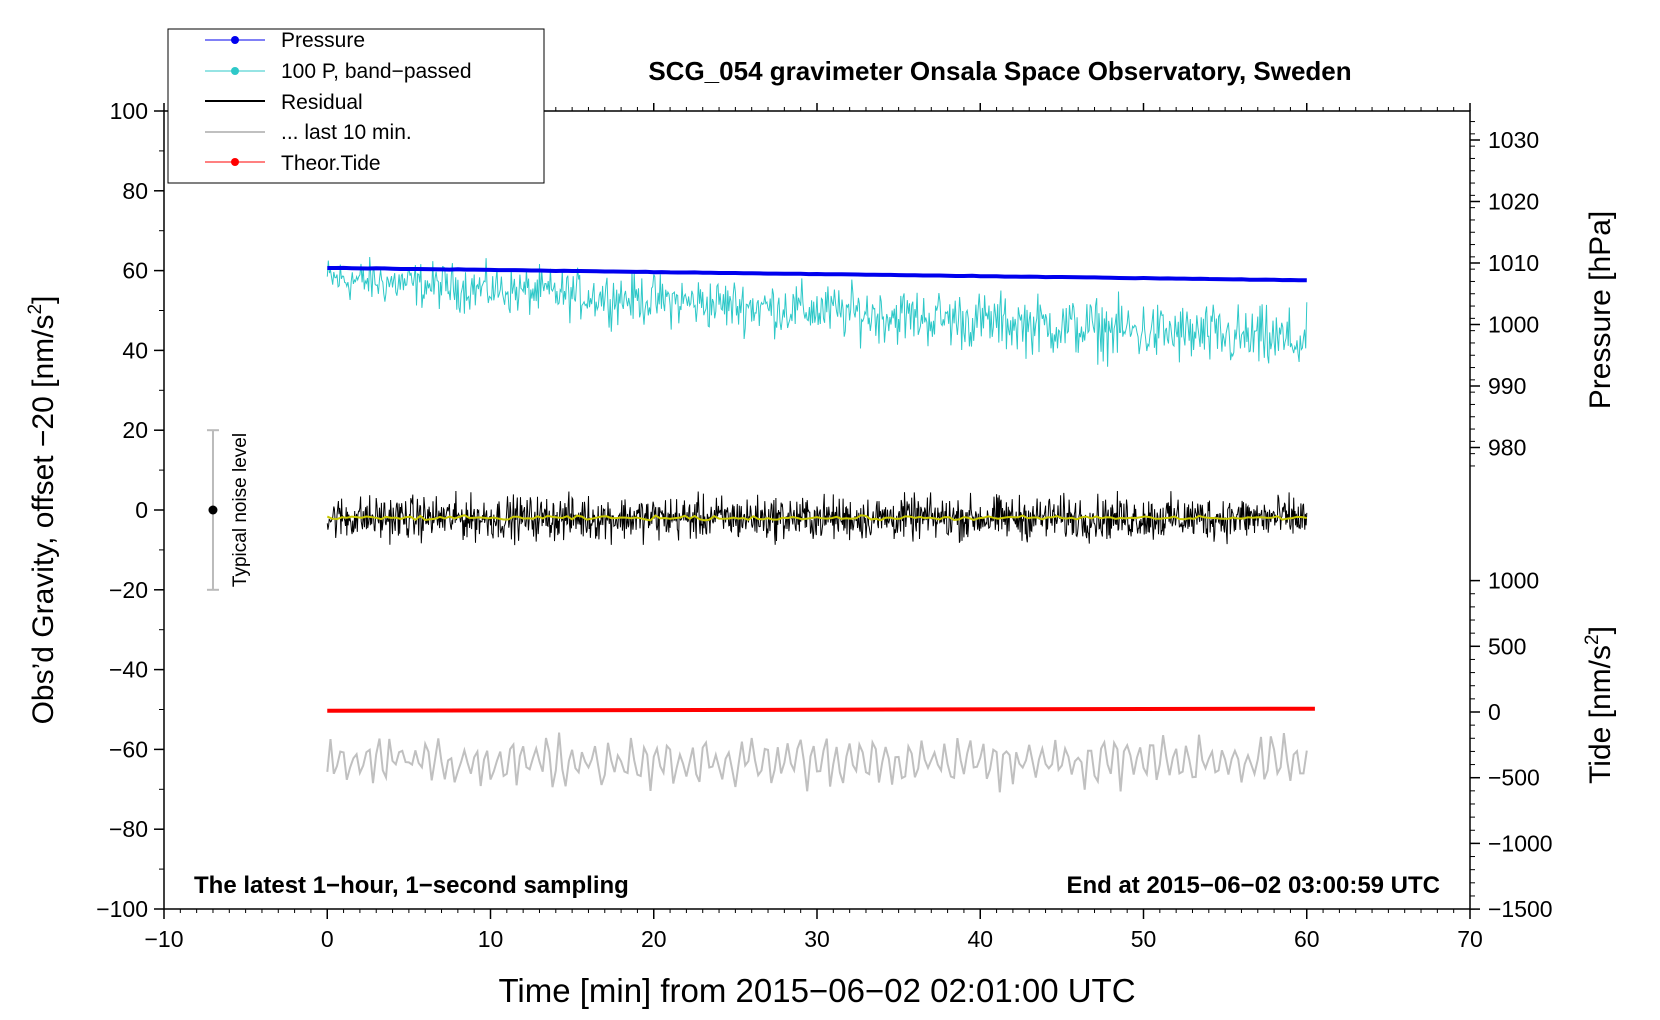 Image resolution: width=1660 pixels, height=1020 pixels. Describe the element at coordinates (817, 939) in the screenshot. I see `x-tick-label: 30` at that location.